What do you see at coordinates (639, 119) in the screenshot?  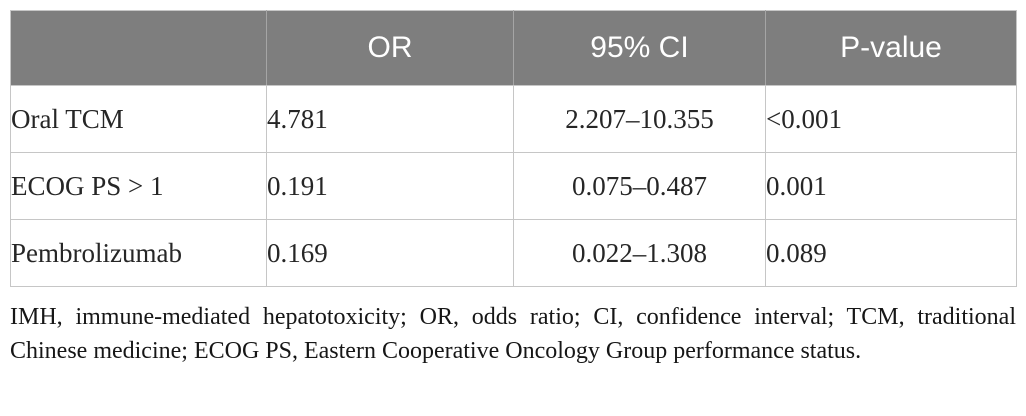 I see `cell-ci: 2.207–10.355` at bounding box center [639, 119].